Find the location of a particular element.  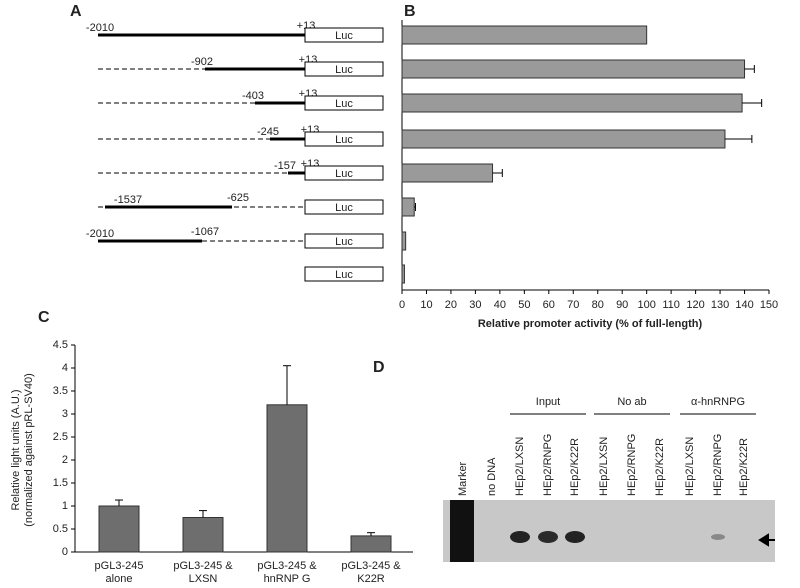

x-tick-label: 20 is located at coordinates (451, 305).